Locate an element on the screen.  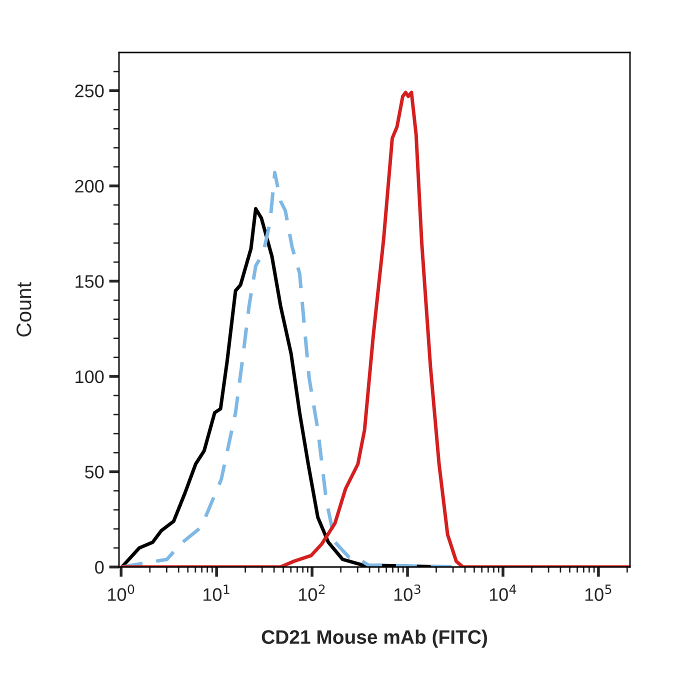
y-tick-label: 250 is located at coordinates (89, 91).